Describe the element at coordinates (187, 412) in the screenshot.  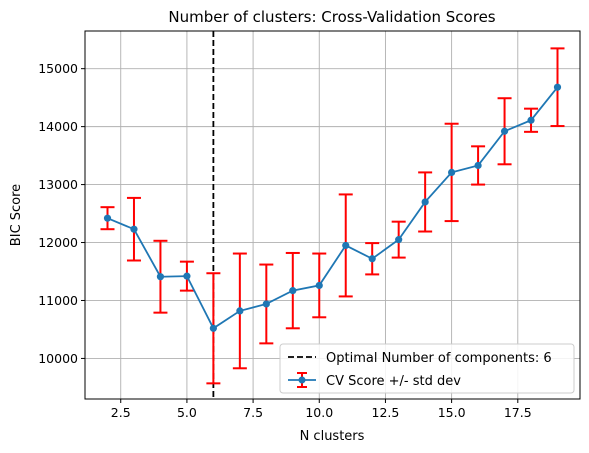
I see `x-tick-label: 5.0` at that location.